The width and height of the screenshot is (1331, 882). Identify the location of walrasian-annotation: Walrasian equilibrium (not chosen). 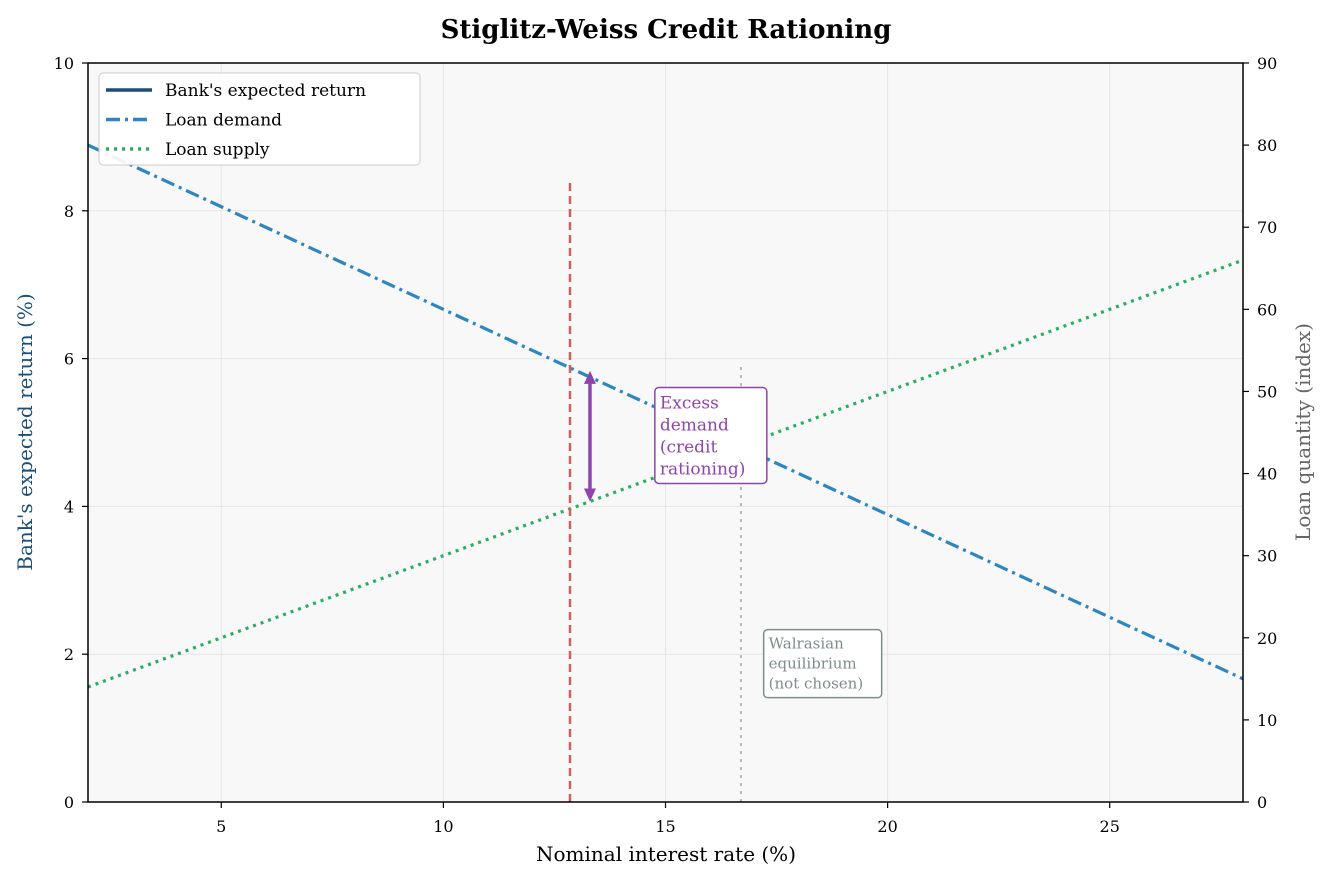
(816, 664).